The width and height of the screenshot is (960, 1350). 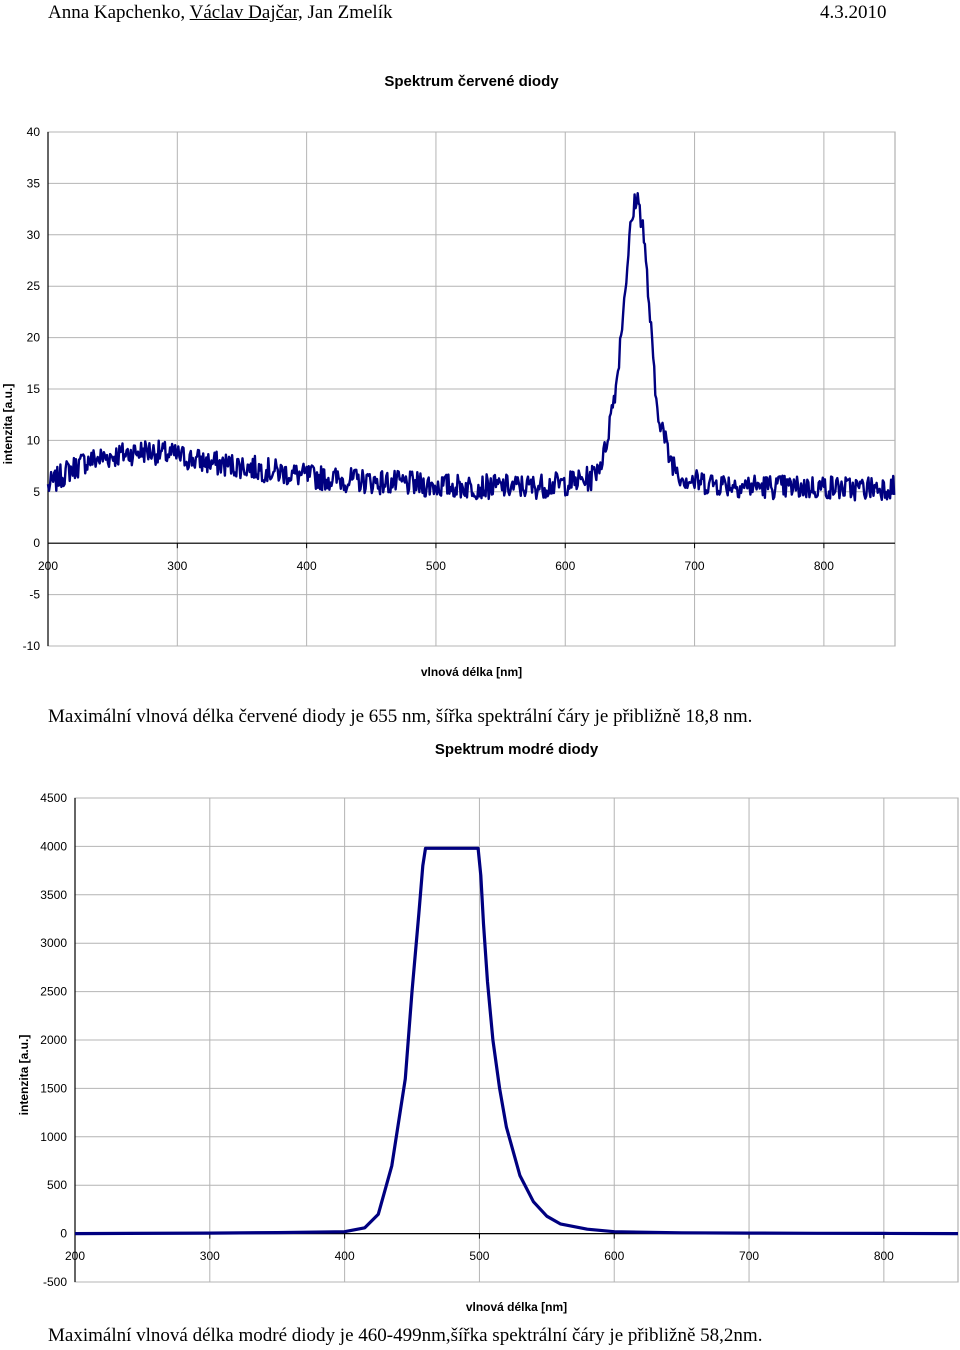 What do you see at coordinates (471, 81) in the screenshot?
I see `chart-title: Spektrum červené diody` at bounding box center [471, 81].